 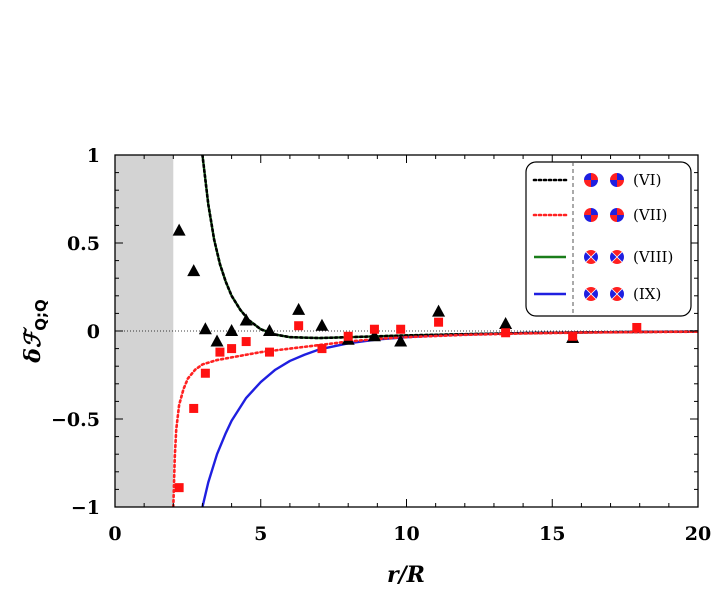 What do you see at coordinates (93, 156) in the screenshot?
I see `y-tick-label: 1` at bounding box center [93, 156].